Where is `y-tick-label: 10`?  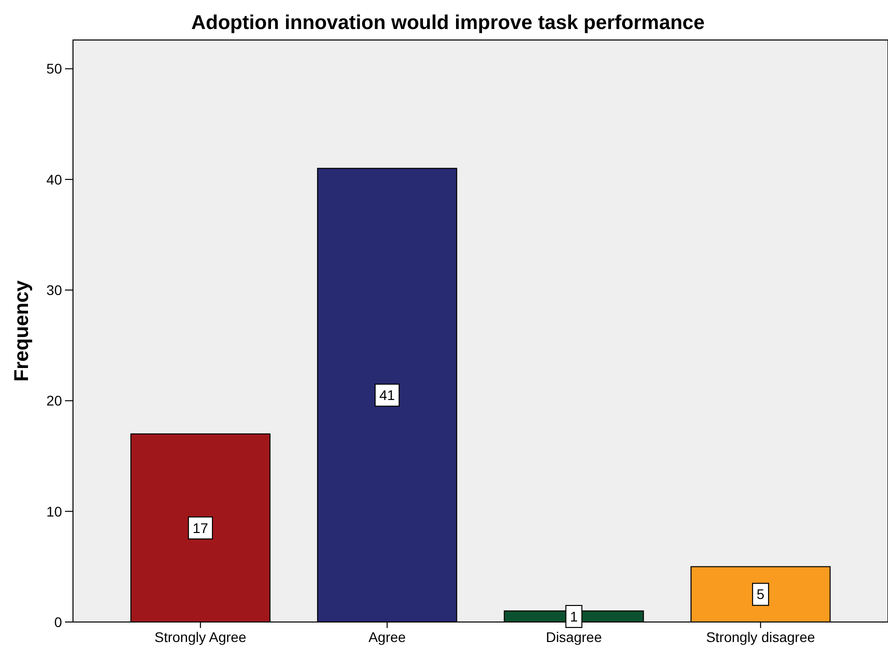
y-tick-label: 10 is located at coordinates (54, 511).